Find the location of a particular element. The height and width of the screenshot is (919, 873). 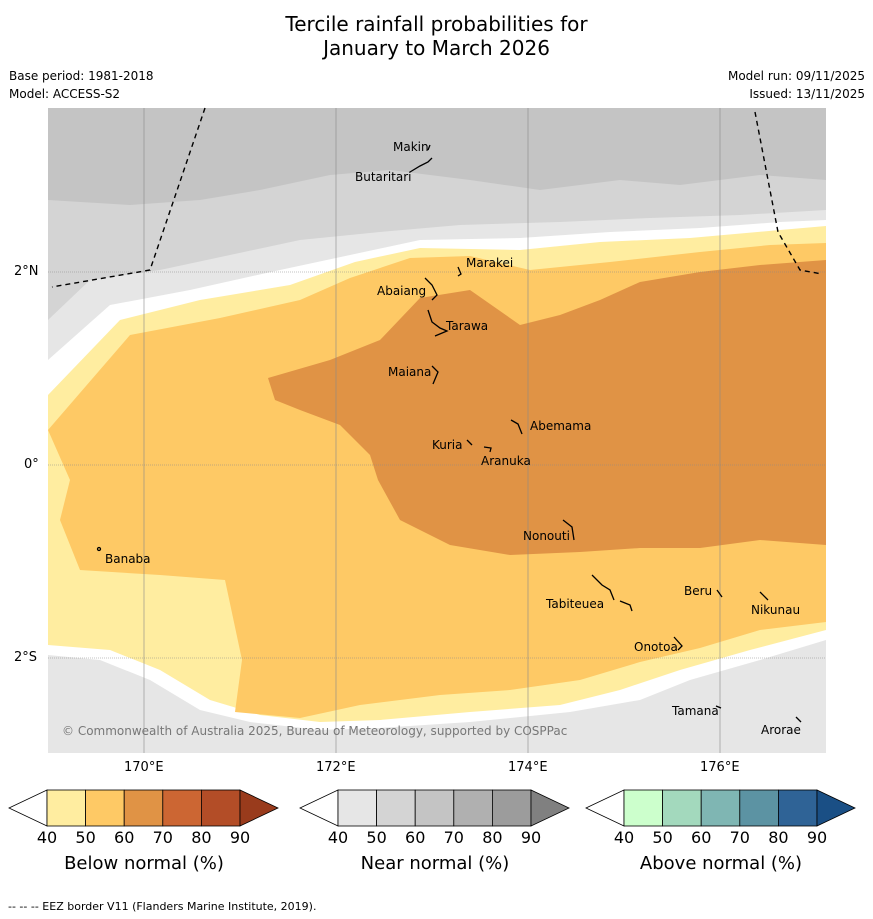

island-label-butaritari: Butaritari is located at coordinates (383, 177).